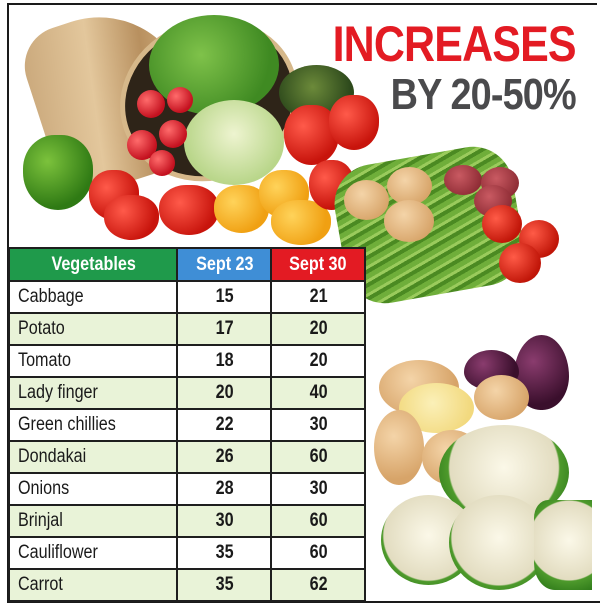  I want to click on table-header-row: Vegetables Sept 23 Sept 30, so click(186, 264).